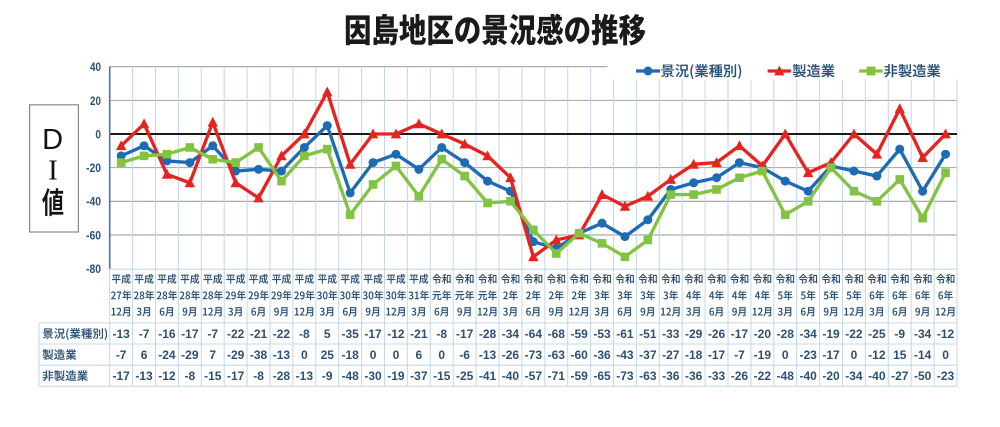  Describe the element at coordinates (648, 334) in the screenshot. I see `svg-text: -51` at that location.